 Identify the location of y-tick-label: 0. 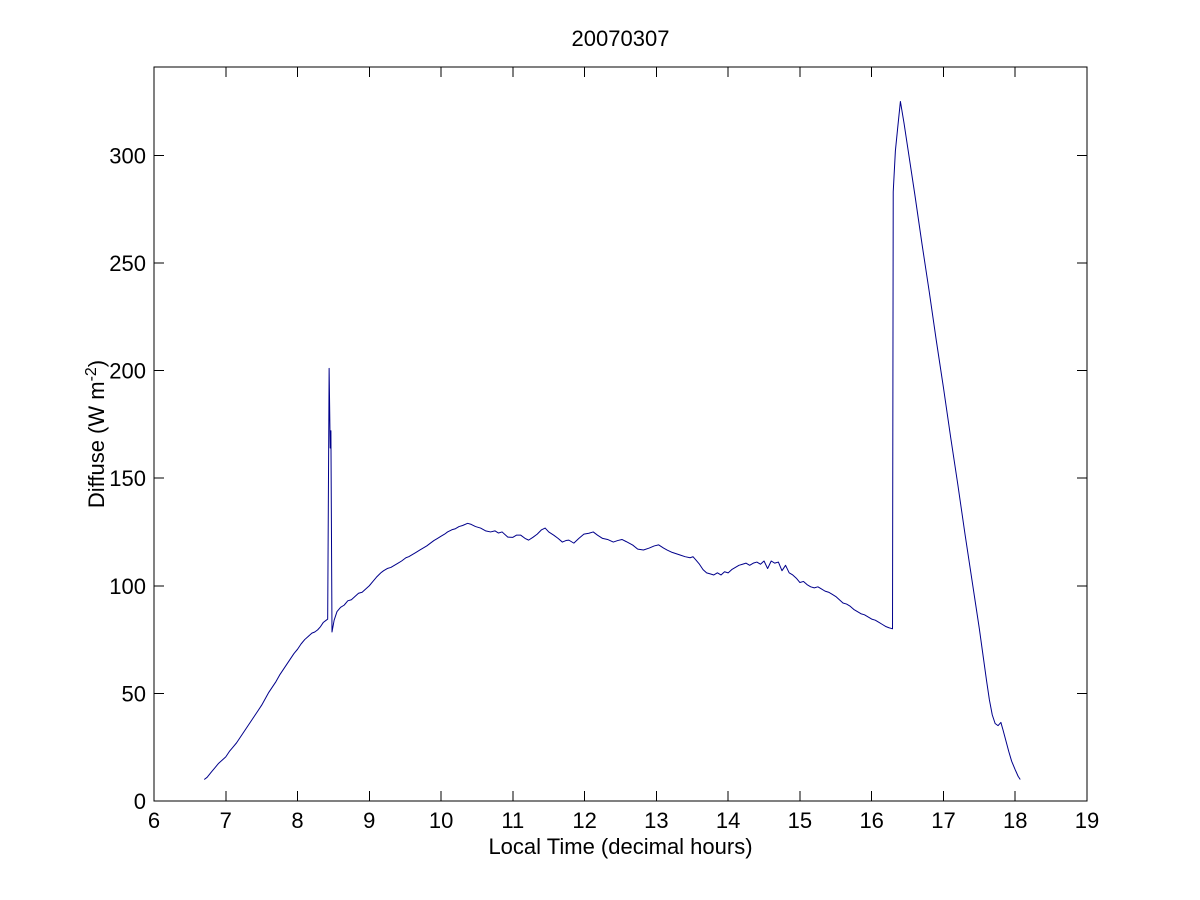
(140, 801).